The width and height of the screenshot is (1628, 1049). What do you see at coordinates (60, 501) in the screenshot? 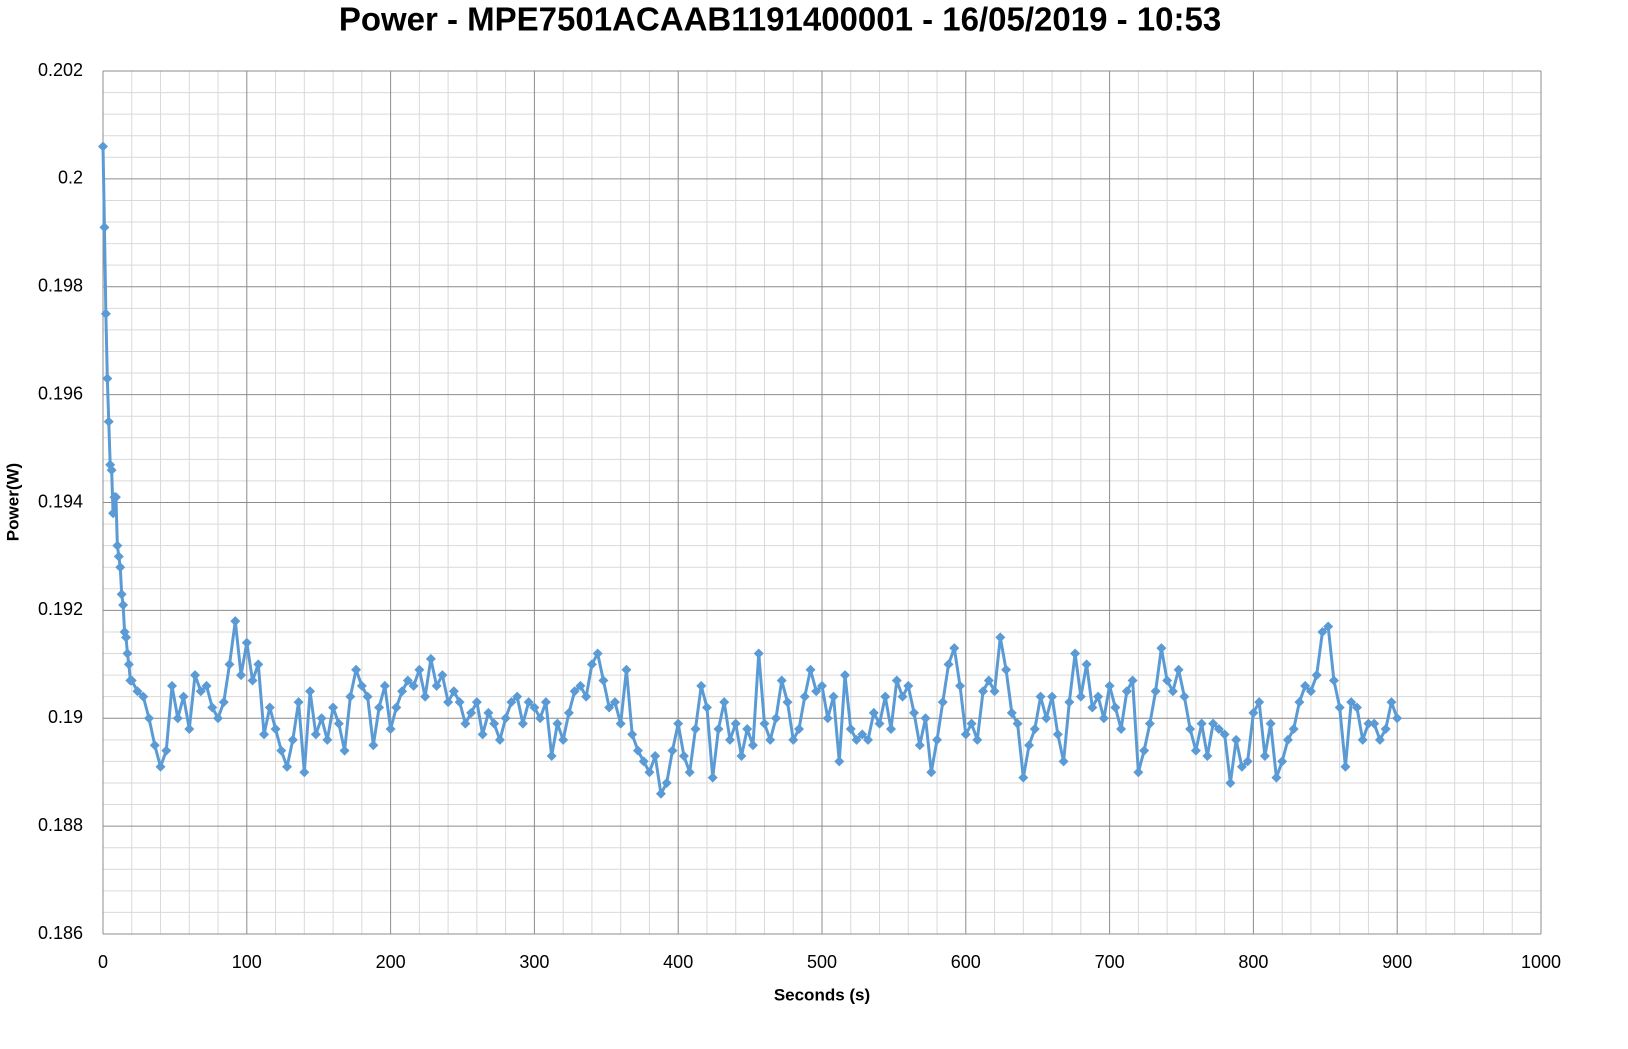
I see `y-tick-label: 0.194` at bounding box center [60, 501].